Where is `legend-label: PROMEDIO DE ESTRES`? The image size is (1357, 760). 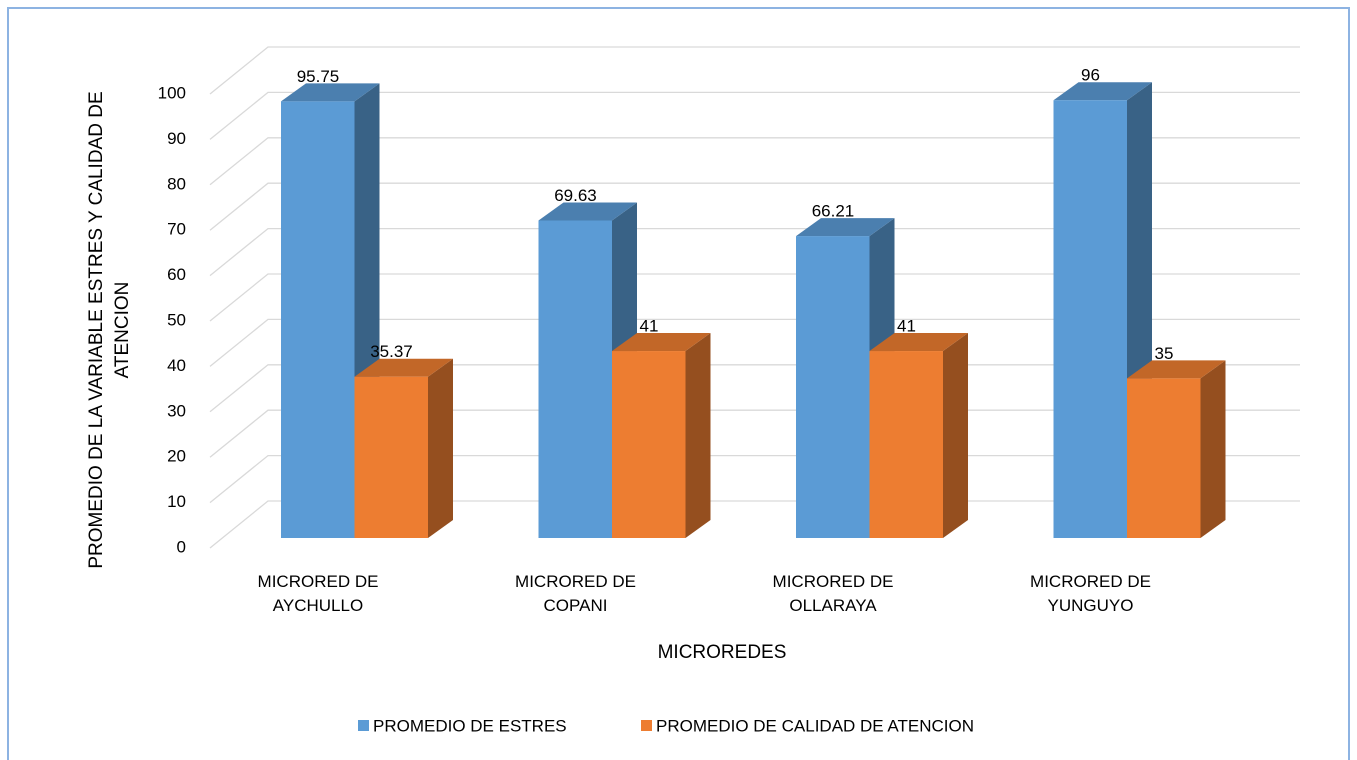 legend-label: PROMEDIO DE ESTRES is located at coordinates (470, 725).